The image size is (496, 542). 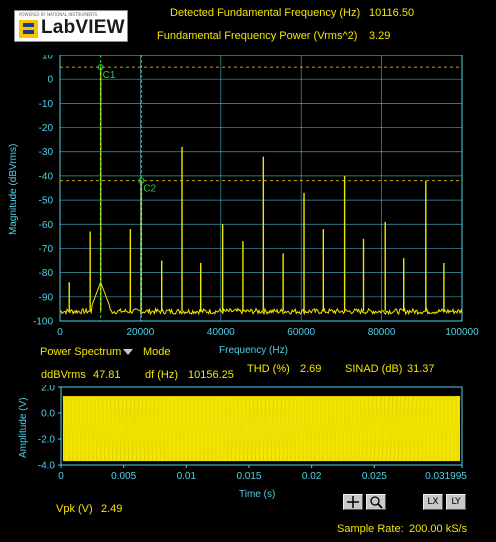 I want to click on cursor-c1-marker, so click(x=100, y=67).